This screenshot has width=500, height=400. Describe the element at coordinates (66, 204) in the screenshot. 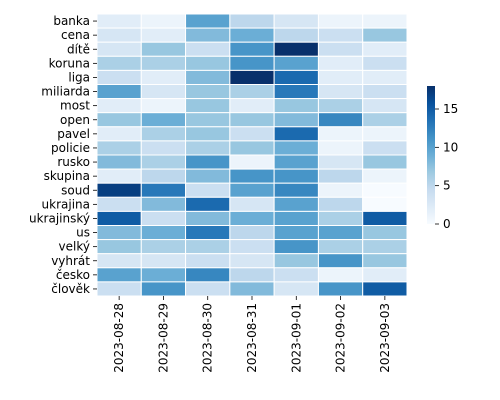

I see `y-tick-label: ukrajina` at that location.